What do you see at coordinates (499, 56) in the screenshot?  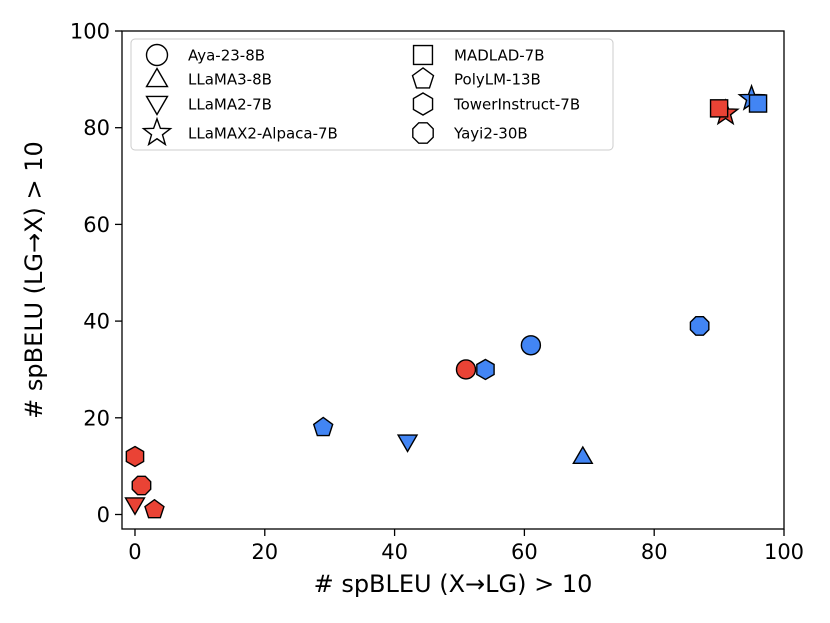 I see `legend-label-madlad-7b: MADLAD-7B` at bounding box center [499, 56].